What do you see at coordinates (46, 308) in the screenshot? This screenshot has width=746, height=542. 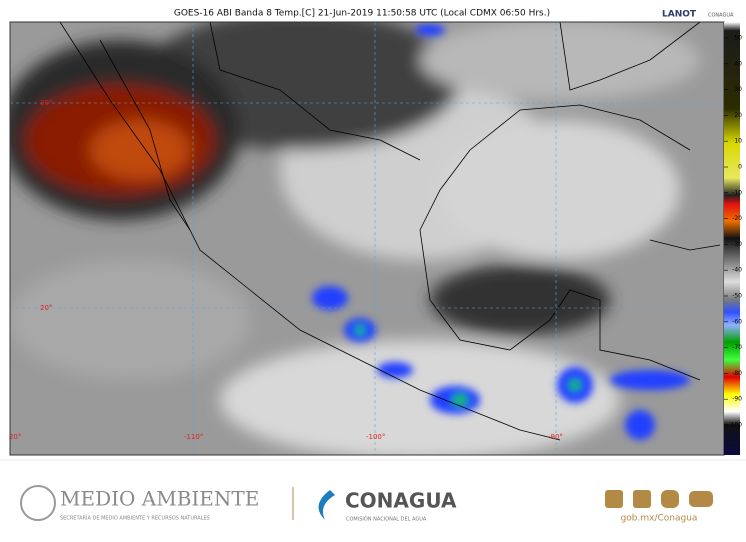 I see `lat-label: 20°` at bounding box center [46, 308].